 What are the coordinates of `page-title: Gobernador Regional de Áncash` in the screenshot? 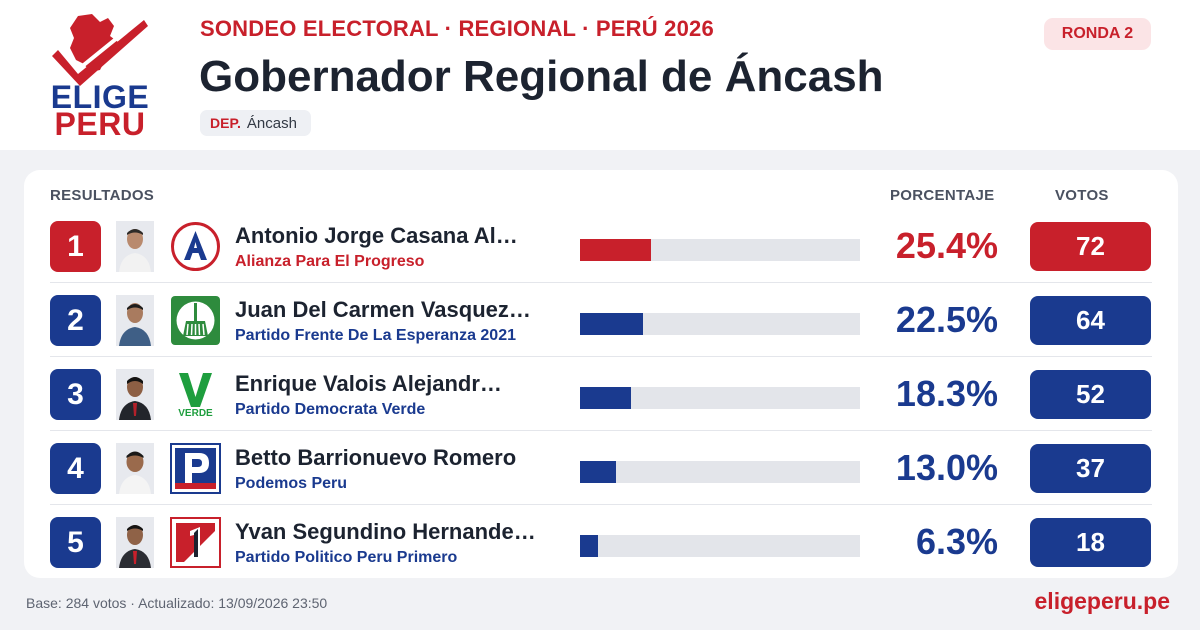 It's located at (541, 76).